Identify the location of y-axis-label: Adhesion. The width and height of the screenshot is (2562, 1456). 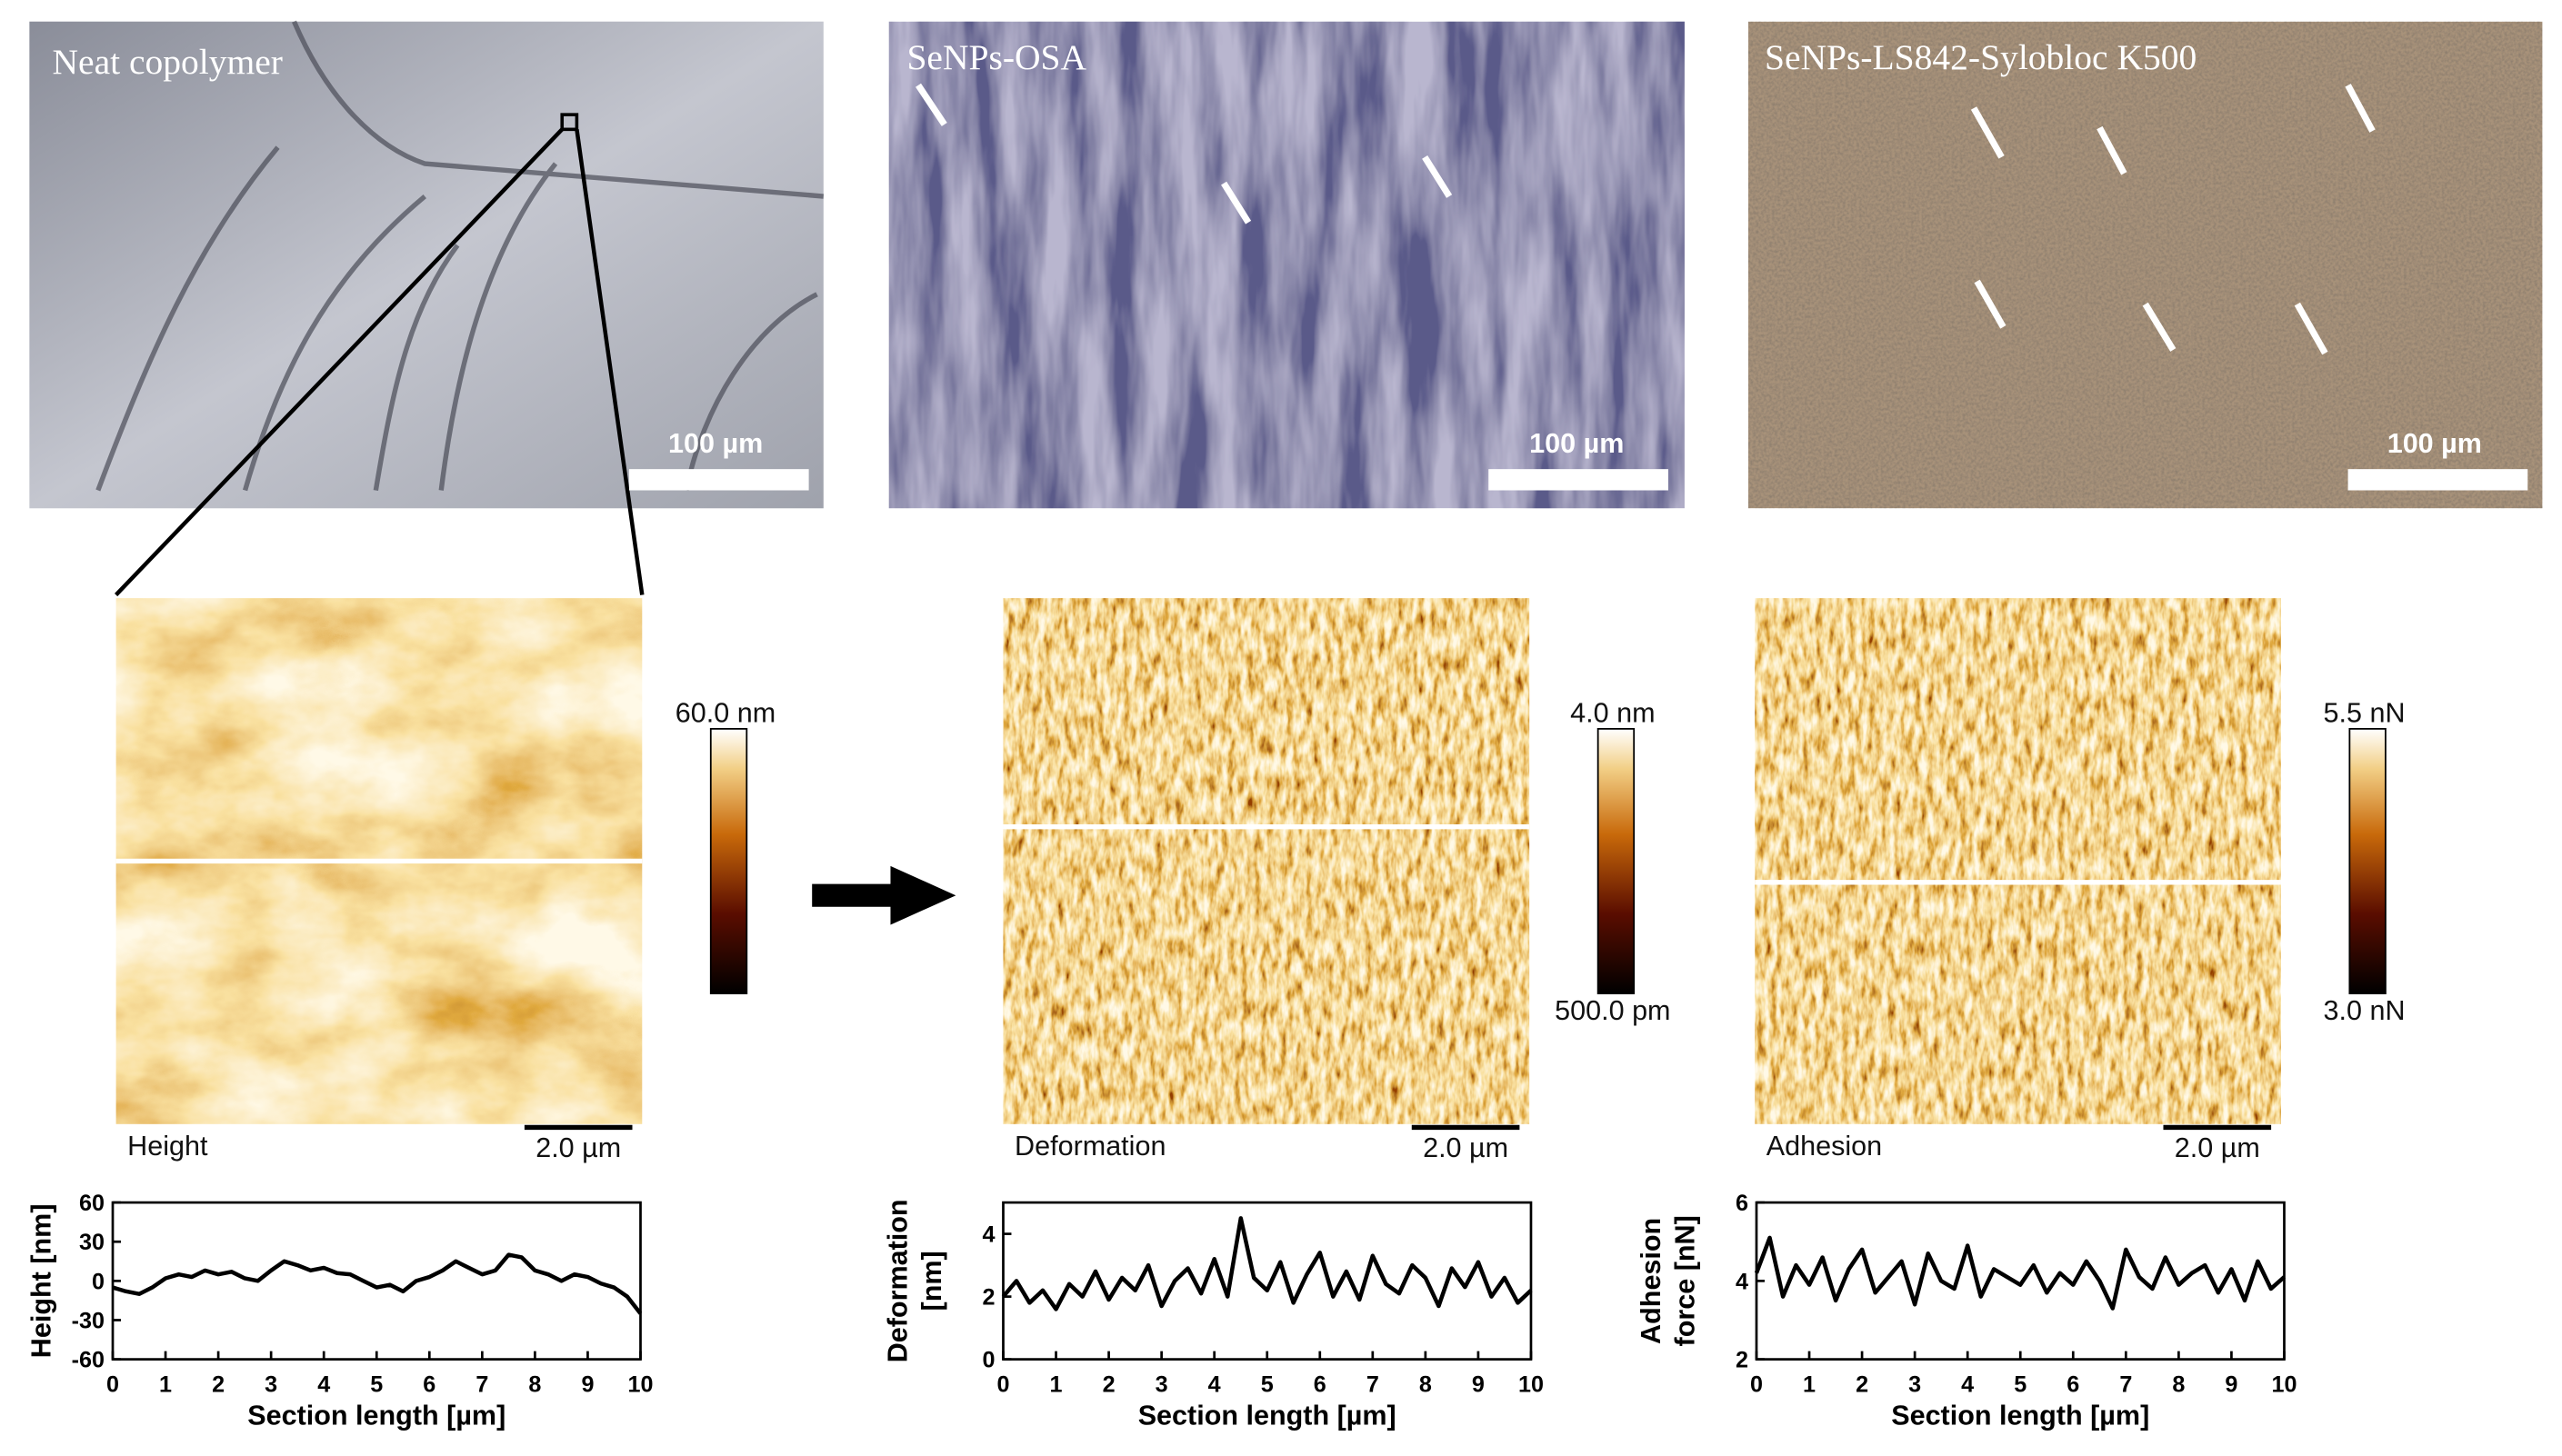
(1651, 1281).